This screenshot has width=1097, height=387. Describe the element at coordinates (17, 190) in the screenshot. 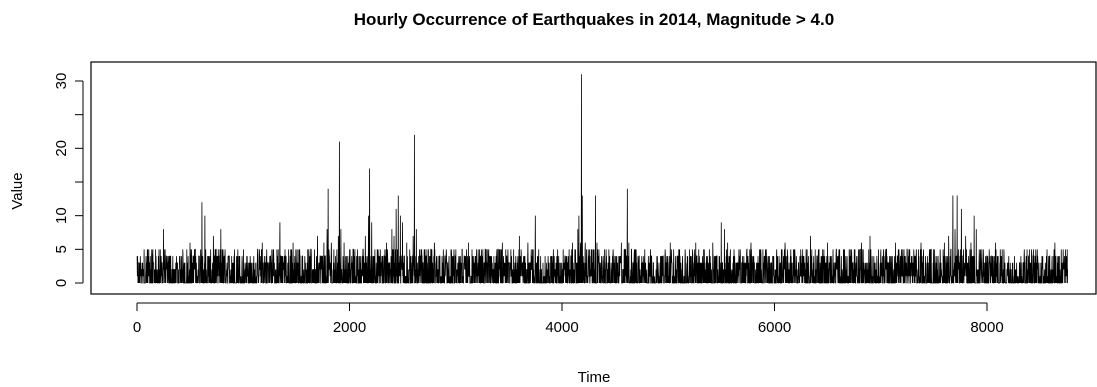

I see `y-axis-label: Value` at that location.